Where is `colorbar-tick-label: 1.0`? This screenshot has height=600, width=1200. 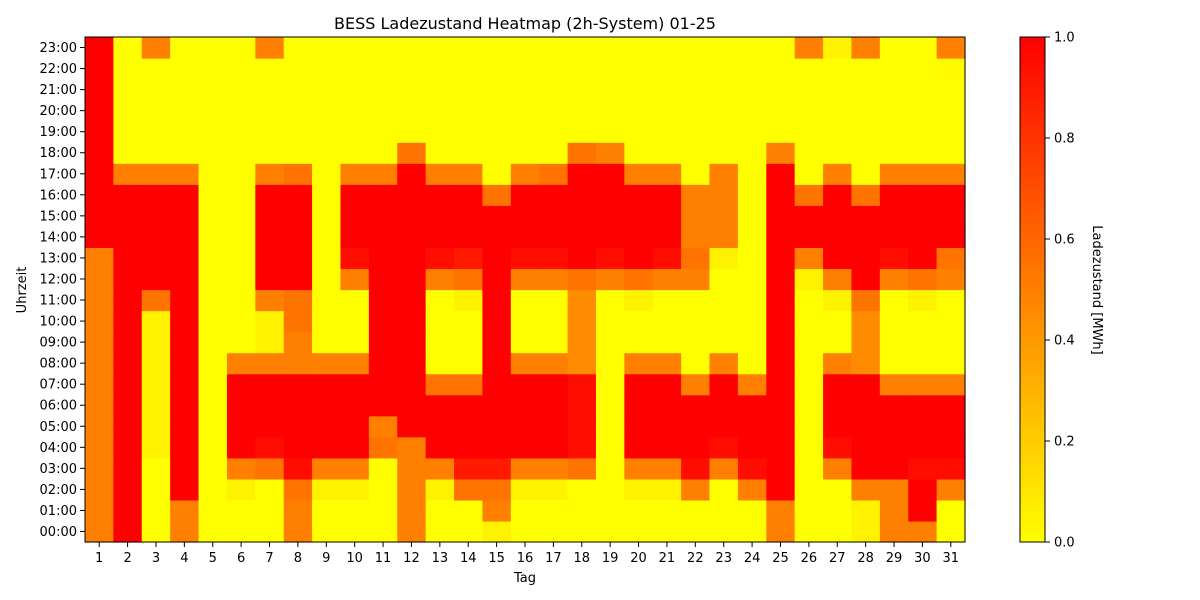
colorbar-tick-label: 1.0 is located at coordinates (1064, 38).